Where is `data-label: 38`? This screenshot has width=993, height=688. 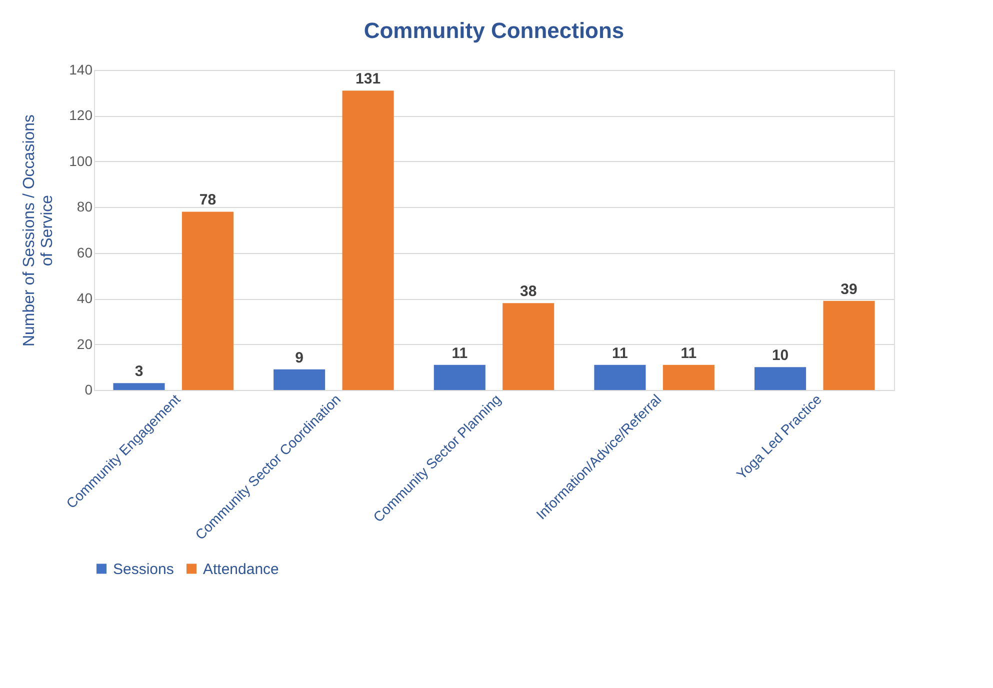
data-label: 38 is located at coordinates (528, 291).